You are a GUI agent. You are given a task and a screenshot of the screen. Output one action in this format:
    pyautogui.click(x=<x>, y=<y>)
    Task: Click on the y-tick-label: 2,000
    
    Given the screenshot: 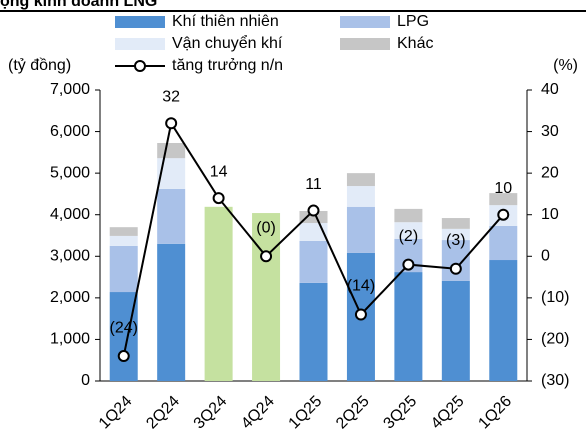 What is the action you would take?
    pyautogui.click(x=70, y=297)
    